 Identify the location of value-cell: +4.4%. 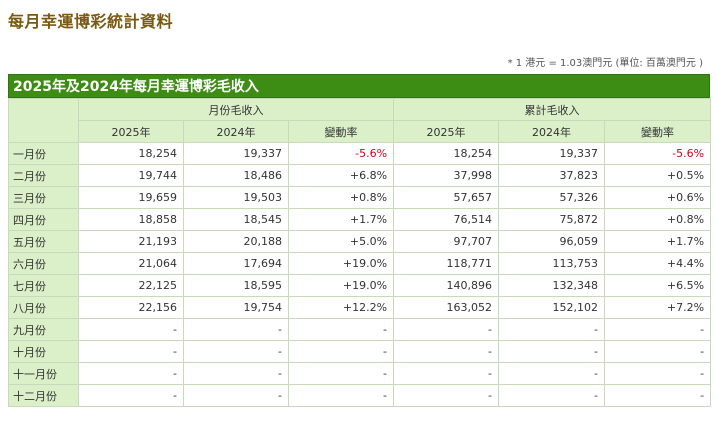
(658, 263).